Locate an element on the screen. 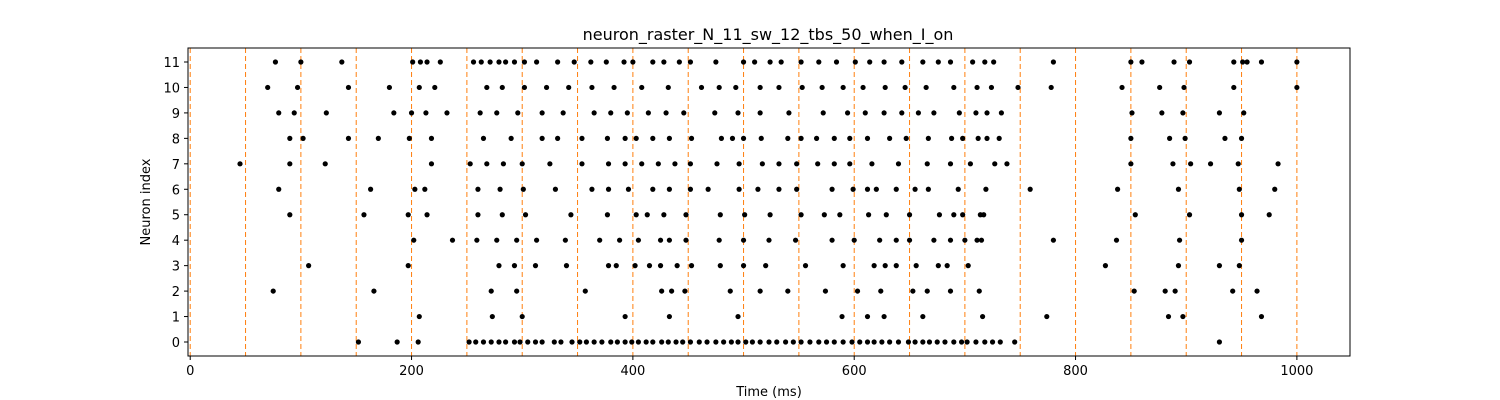 Image resolution: width=1500 pixels, height=400 pixels. y-tick-label: 10 is located at coordinates (171, 88).